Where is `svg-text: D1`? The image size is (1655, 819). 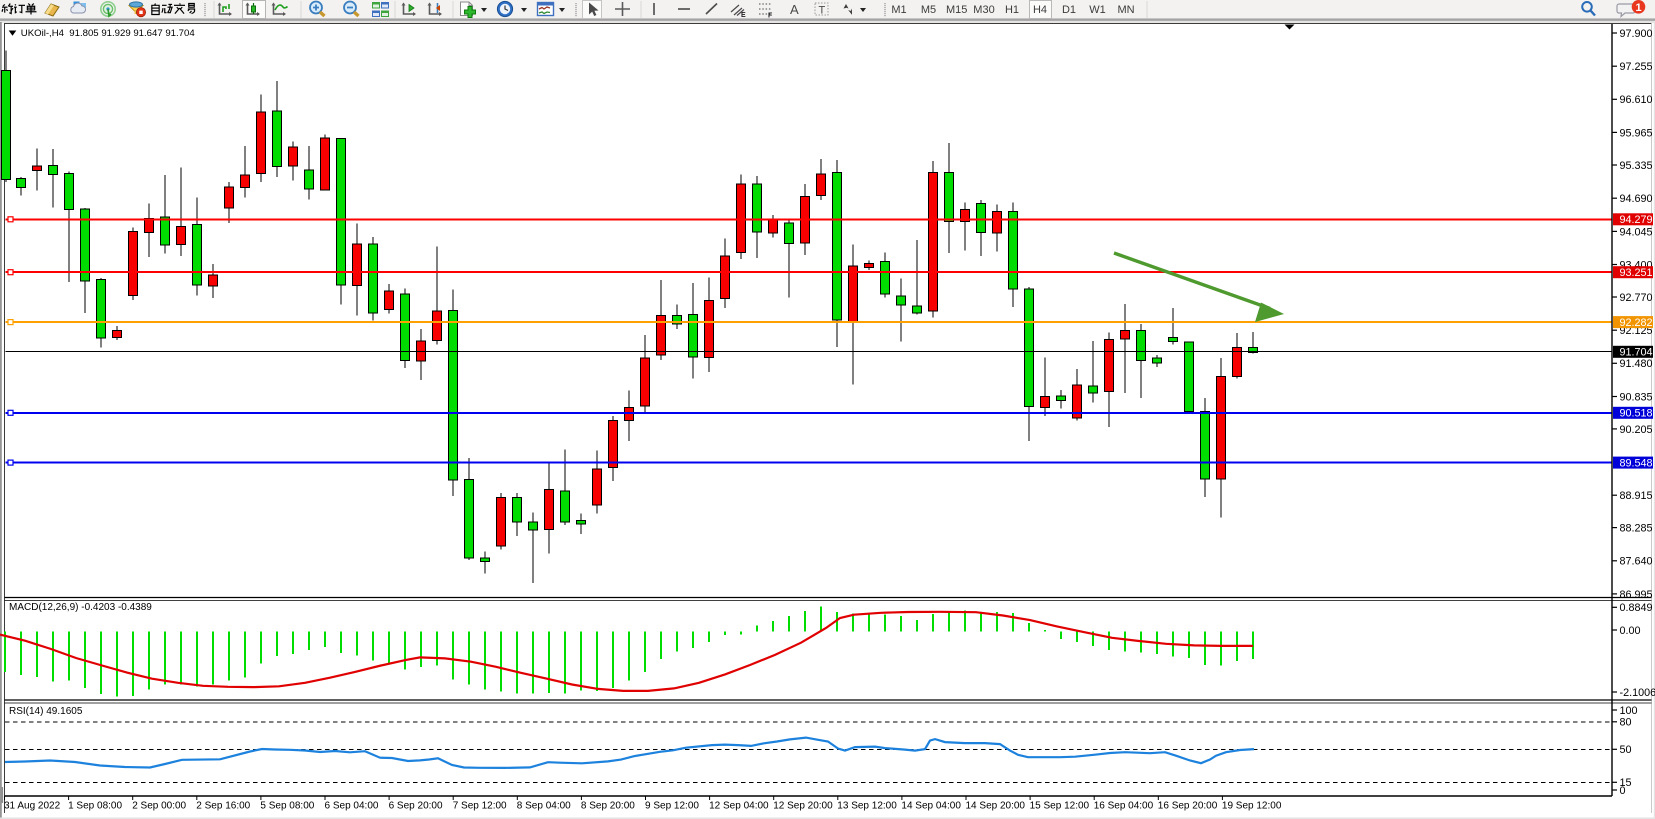 svg-text: D1 is located at coordinates (1069, 10).